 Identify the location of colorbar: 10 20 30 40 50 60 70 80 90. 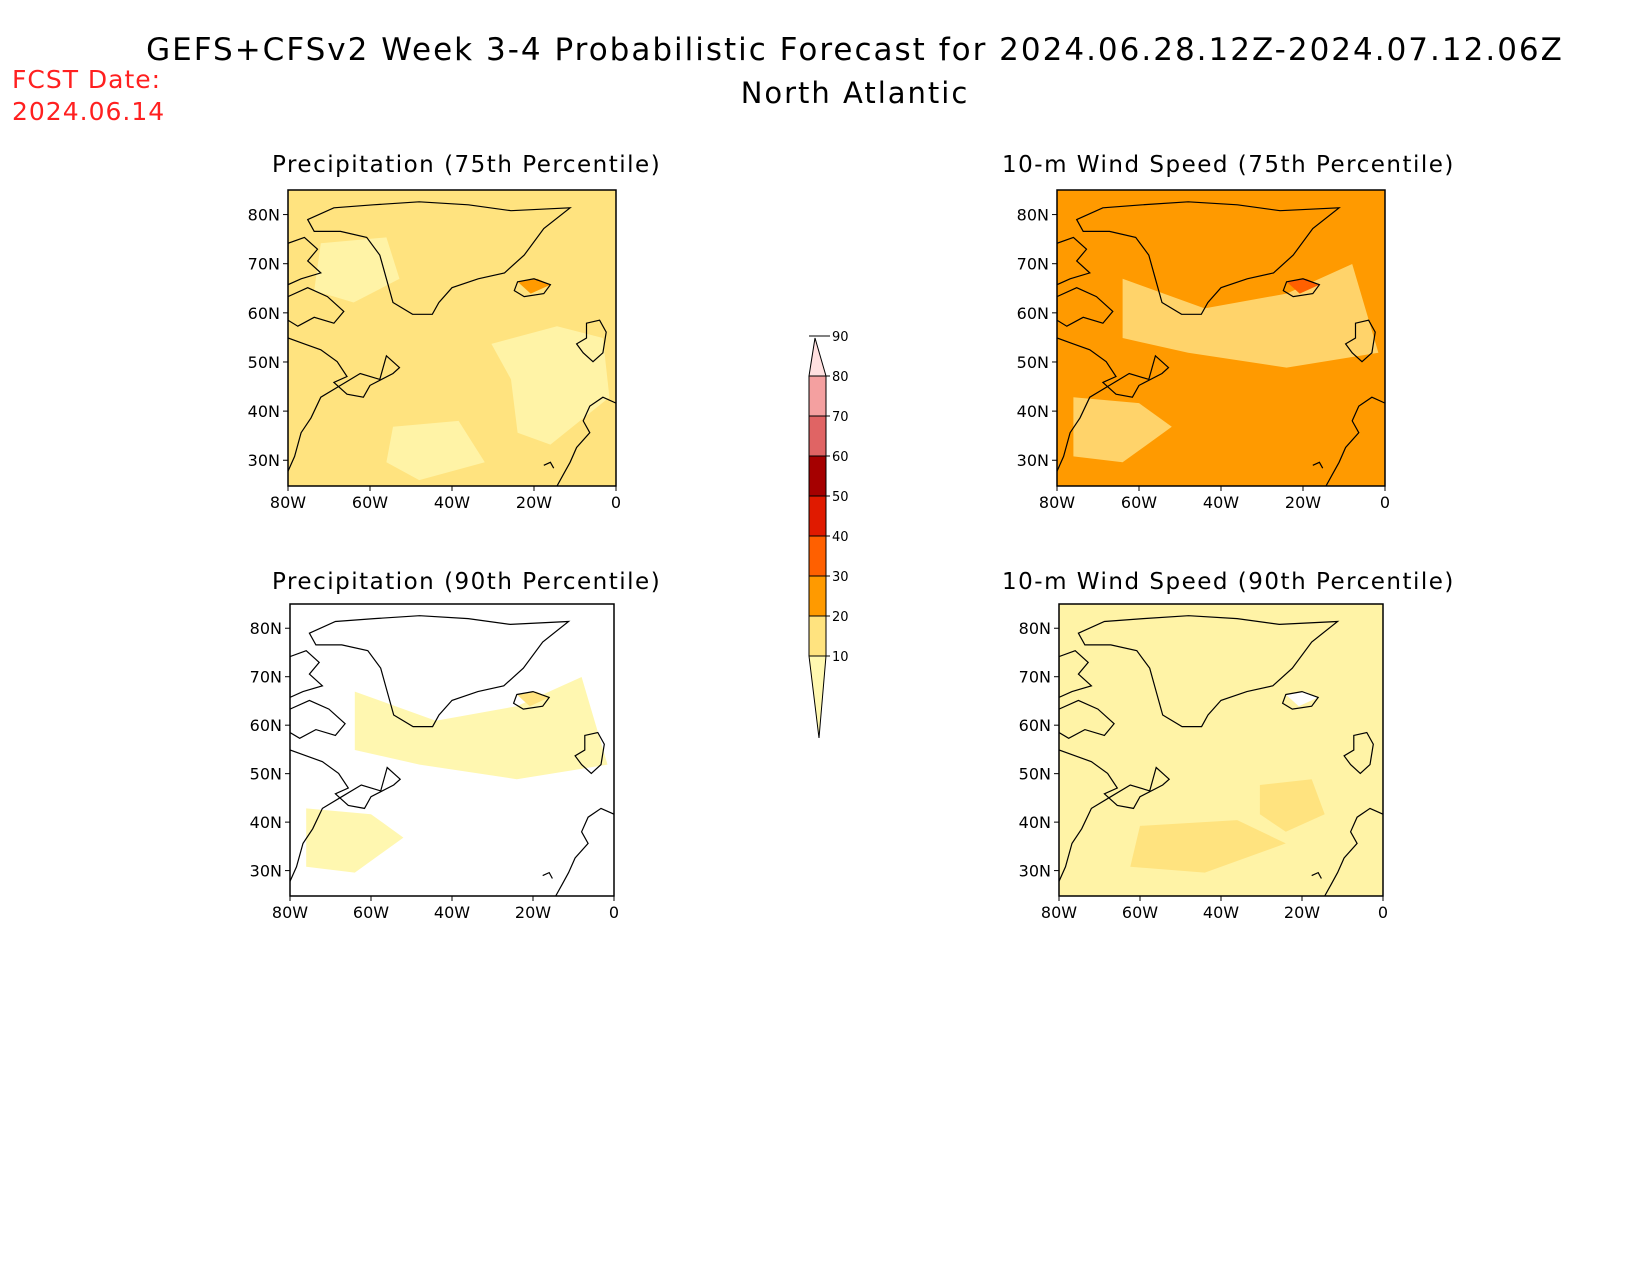
(828, 534).